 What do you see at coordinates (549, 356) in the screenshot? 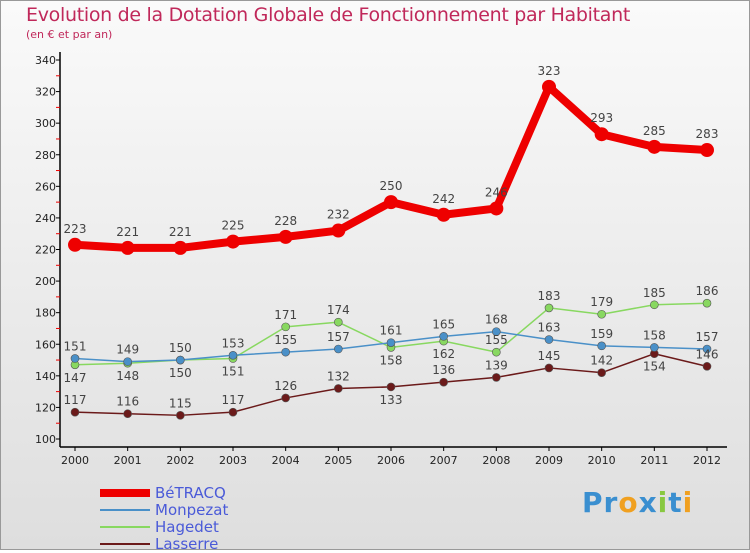
I see `data-label: 145` at bounding box center [549, 356].